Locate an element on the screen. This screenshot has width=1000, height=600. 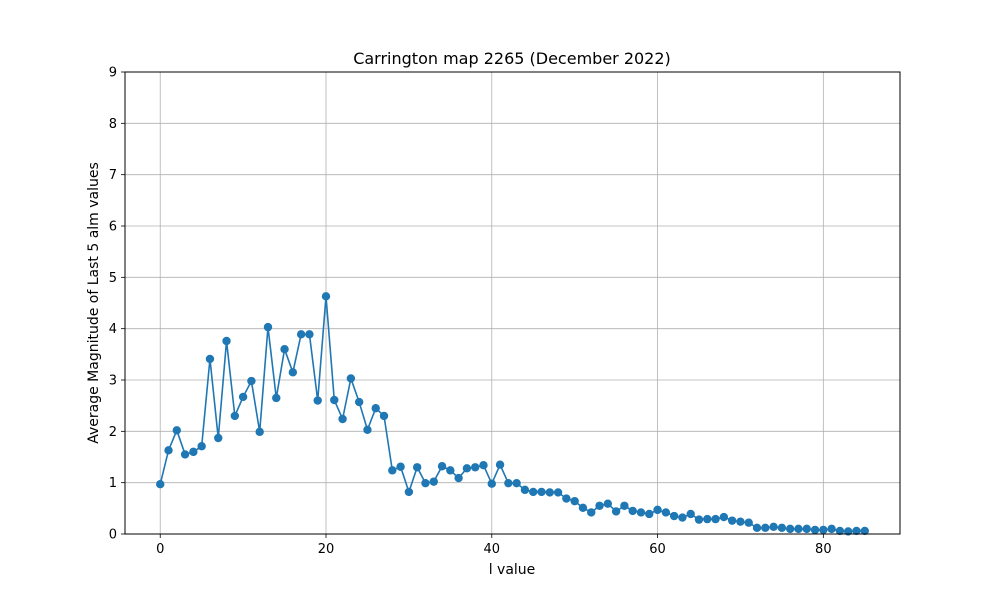
y-tick-label: 3 is located at coordinates (113, 381).